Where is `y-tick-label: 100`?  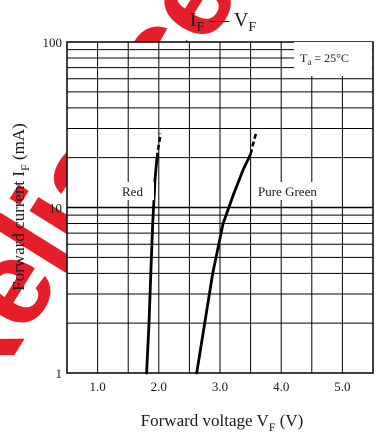 y-tick-label: 100 is located at coordinates (53, 42).